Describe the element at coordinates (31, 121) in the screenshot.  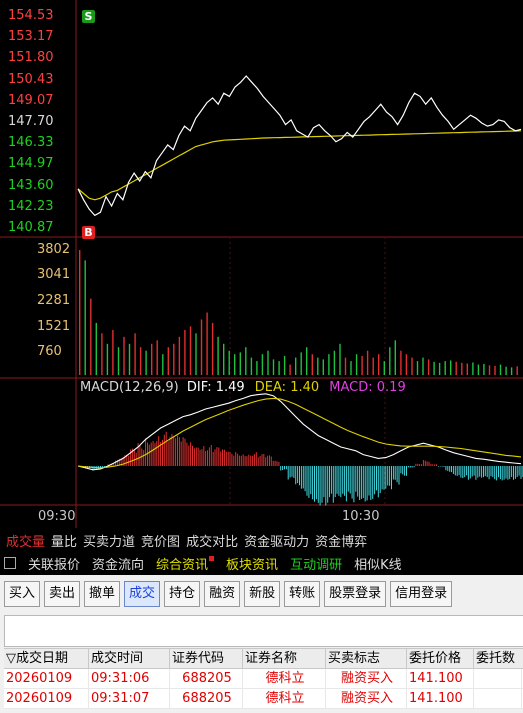
I see `price-tick: 147.70` at that location.